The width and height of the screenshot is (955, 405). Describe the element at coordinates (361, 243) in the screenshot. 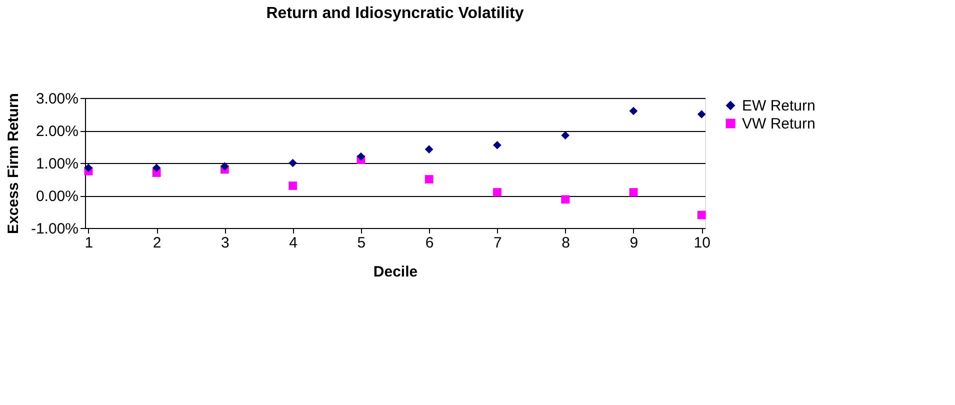

I see `x-tick-label: 5` at that location.